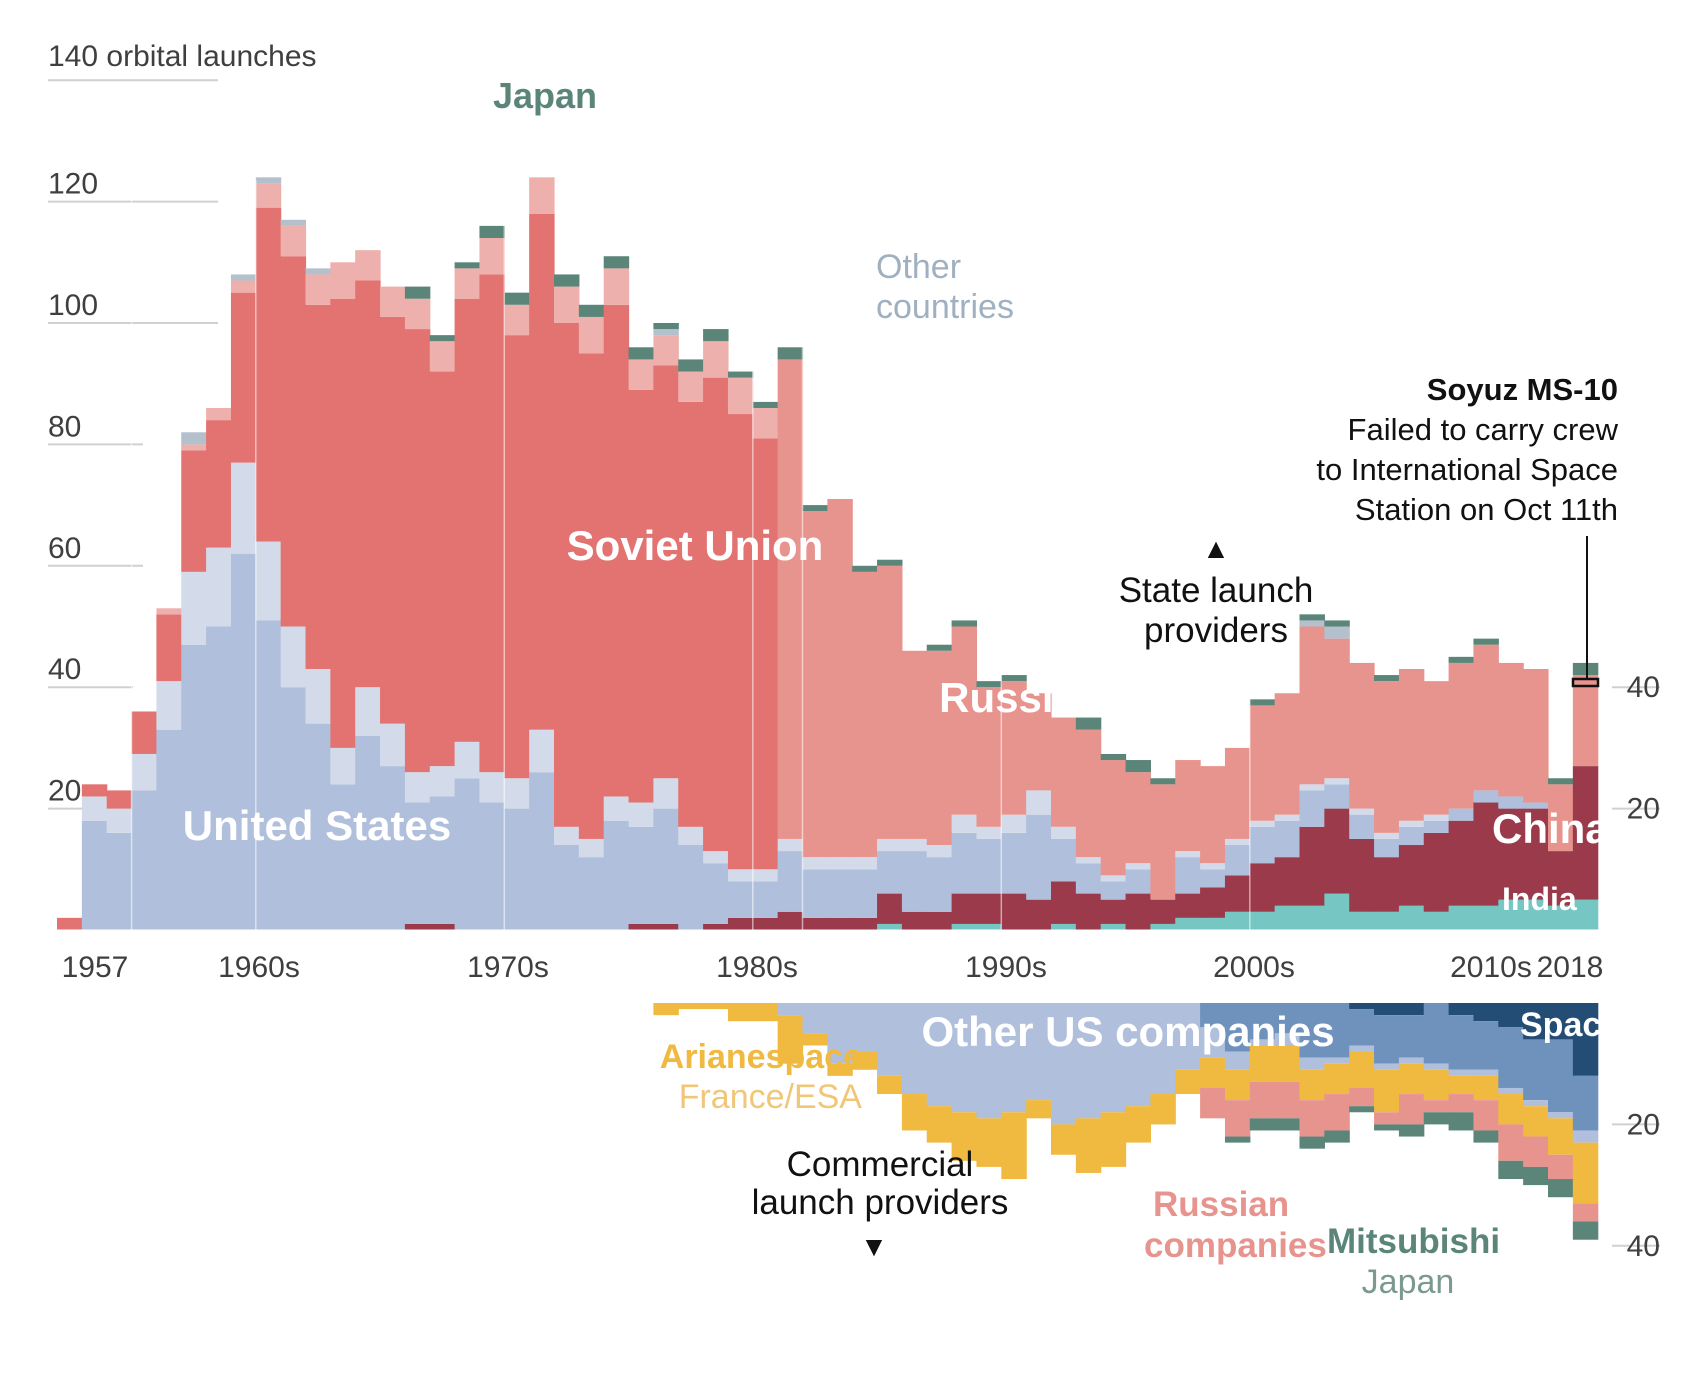 This screenshot has width=1687, height=1380. I want to click on other-us-companies-bar-1998, so click(1088, 1061).